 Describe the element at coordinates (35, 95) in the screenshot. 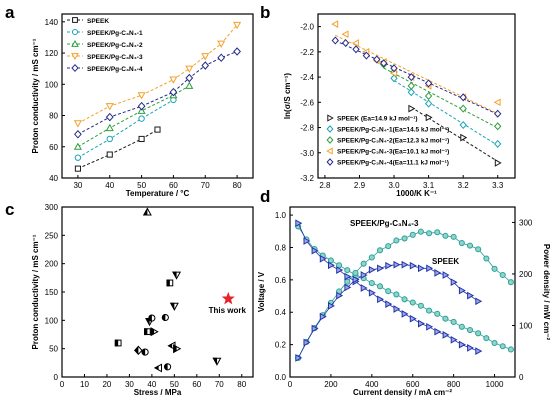

I see `panel-a-y-axis-label: Proton conductivity / mS cm⁻¹` at that location.